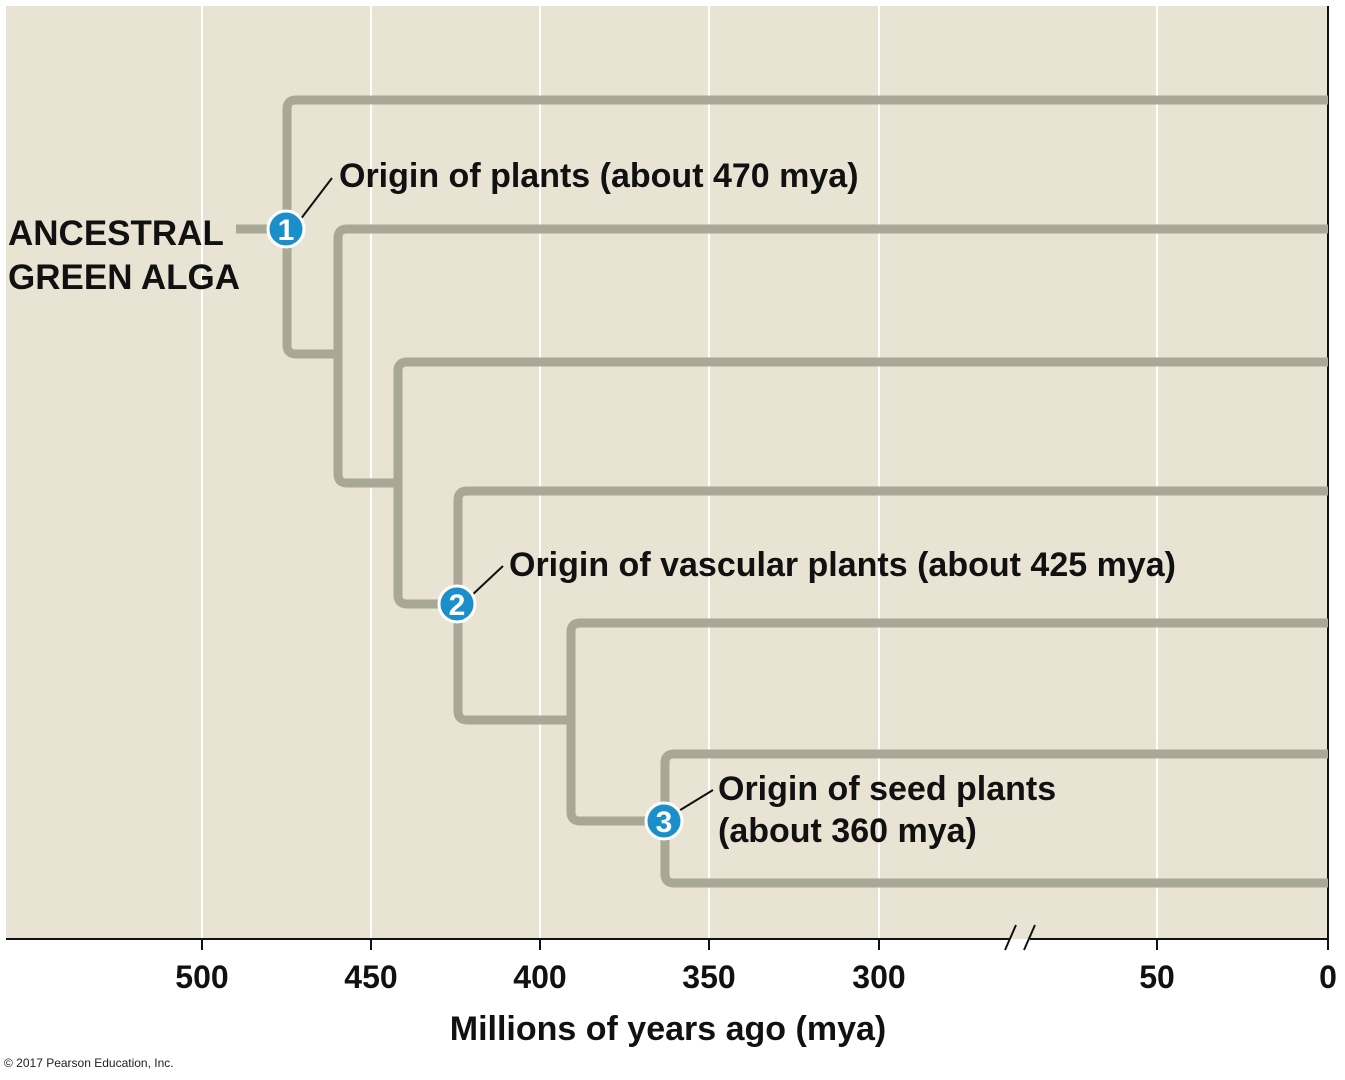  What do you see at coordinates (947, 722) in the screenshot?
I see `clade-5-branch` at bounding box center [947, 722].